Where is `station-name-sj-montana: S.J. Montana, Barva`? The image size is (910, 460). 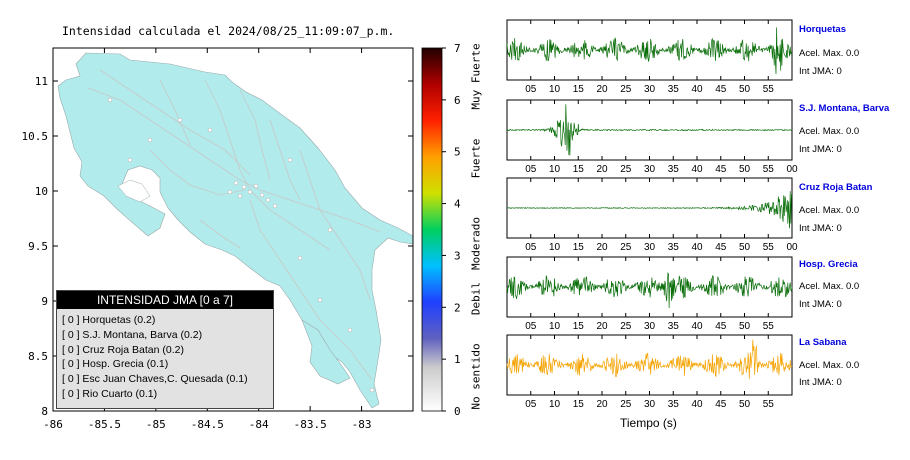
station-name-sj-montana: S.J. Montana, Barva is located at coordinates (844, 108).